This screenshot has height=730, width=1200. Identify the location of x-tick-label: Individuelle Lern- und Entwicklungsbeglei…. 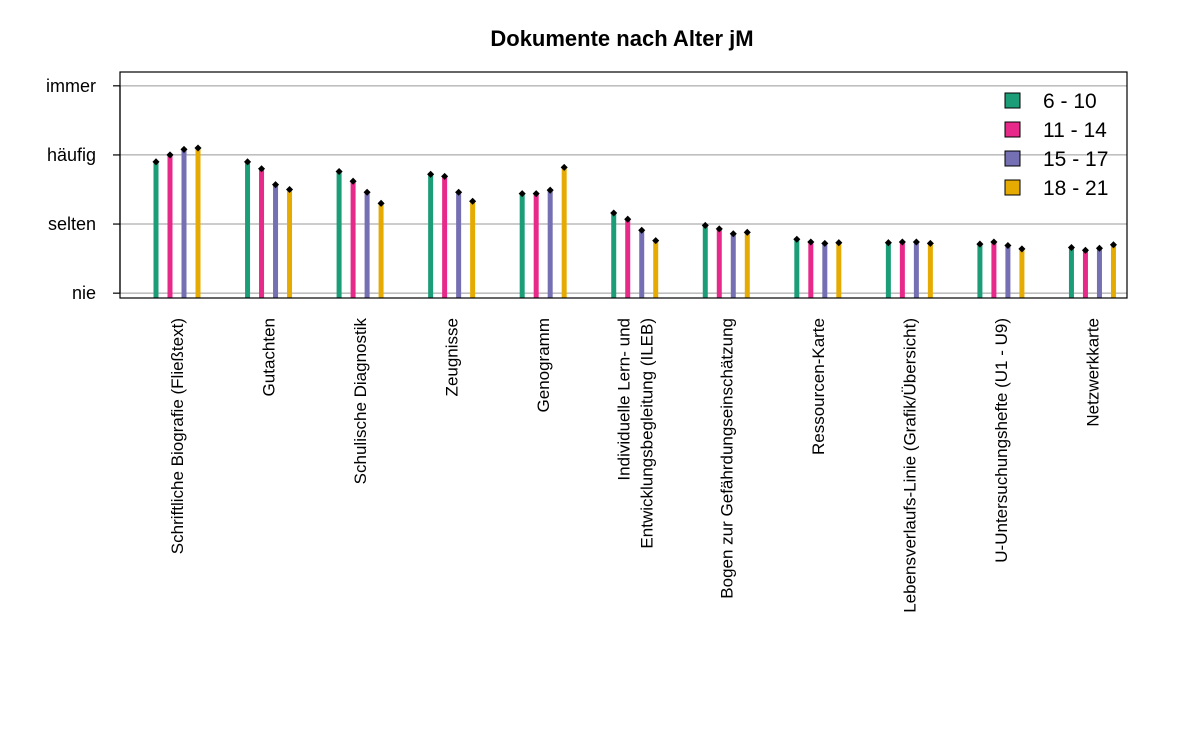
(636, 433).